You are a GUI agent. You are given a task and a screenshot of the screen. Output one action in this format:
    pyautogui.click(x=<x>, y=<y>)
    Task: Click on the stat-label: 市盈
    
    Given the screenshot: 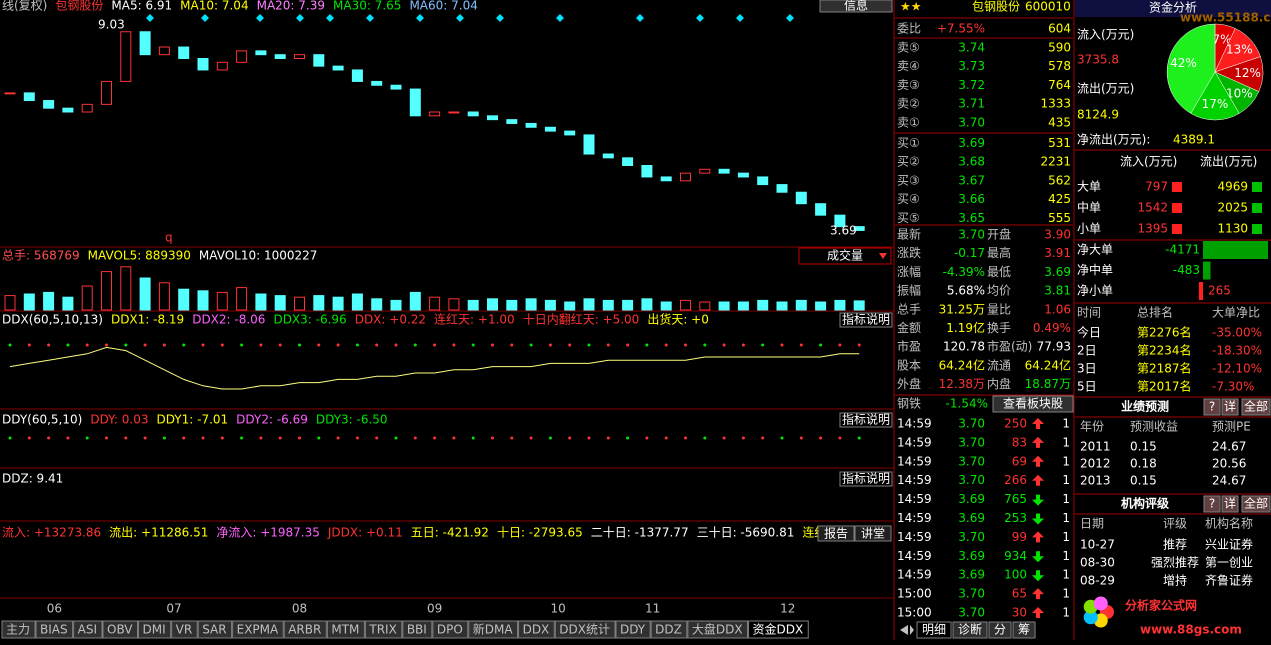 What is the action you would take?
    pyautogui.click(x=909, y=346)
    